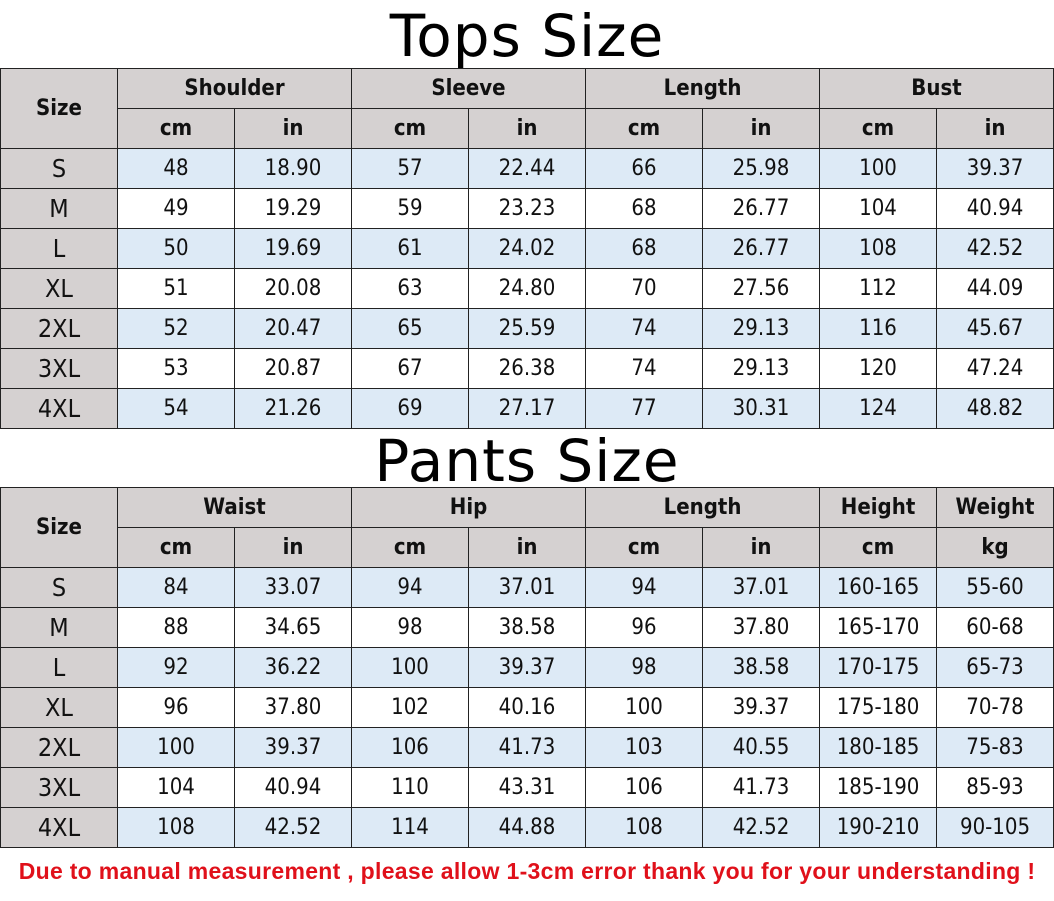 This screenshot has height=901, width=1054. What do you see at coordinates (176, 667) in the screenshot?
I see `value-cell: 92` at bounding box center [176, 667].